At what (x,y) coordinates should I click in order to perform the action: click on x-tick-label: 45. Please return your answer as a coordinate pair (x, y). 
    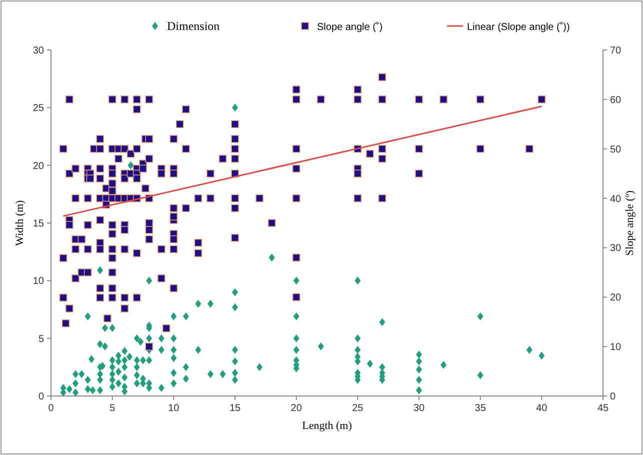
    Looking at the image, I should click on (603, 408).